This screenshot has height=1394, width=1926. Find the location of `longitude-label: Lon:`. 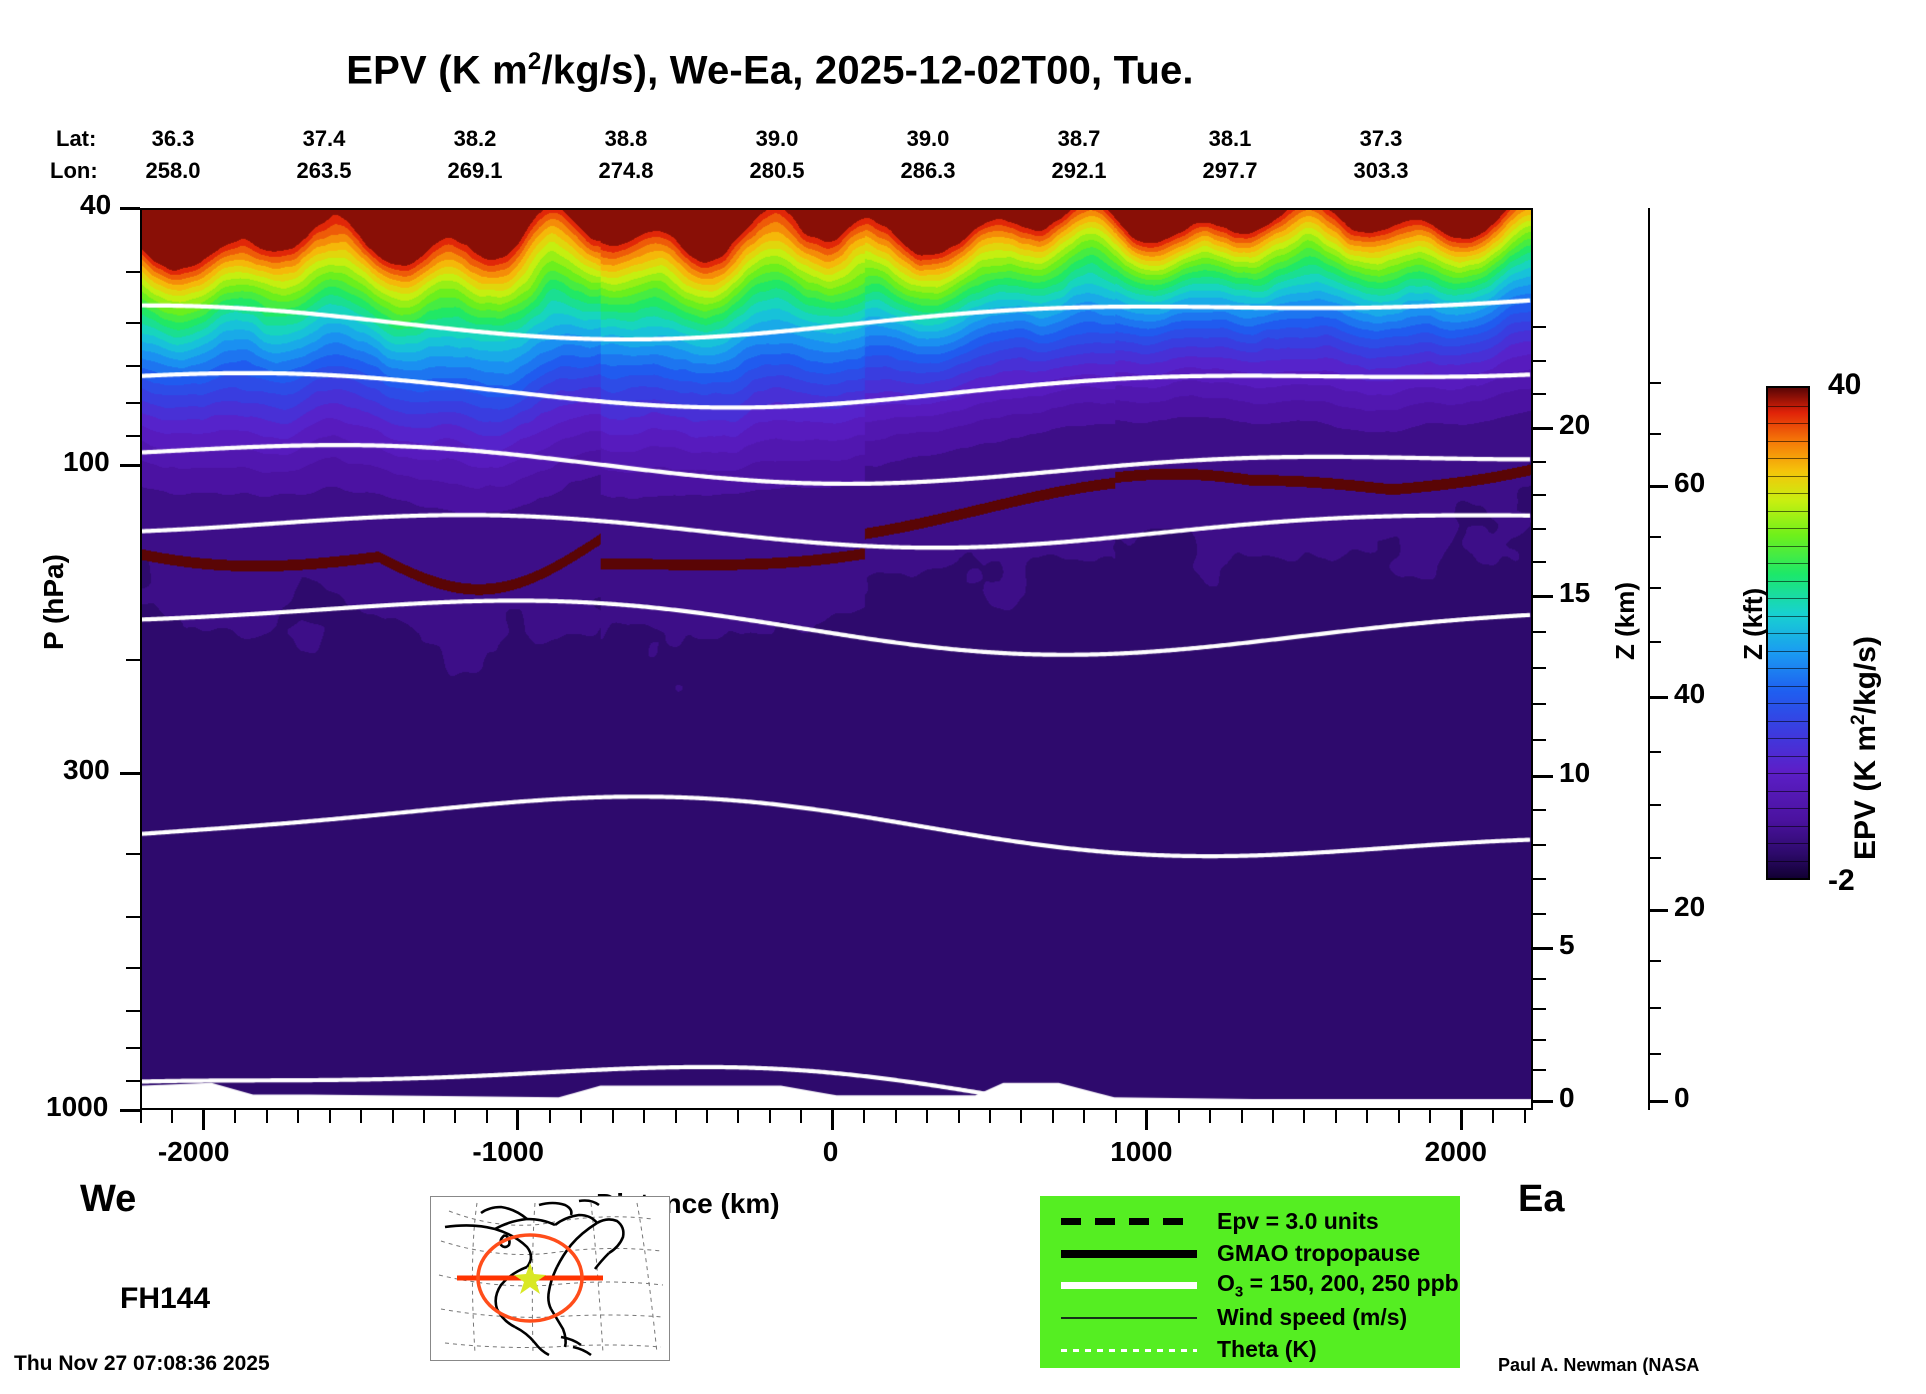

longitude-label: Lon: is located at coordinates (74, 170).